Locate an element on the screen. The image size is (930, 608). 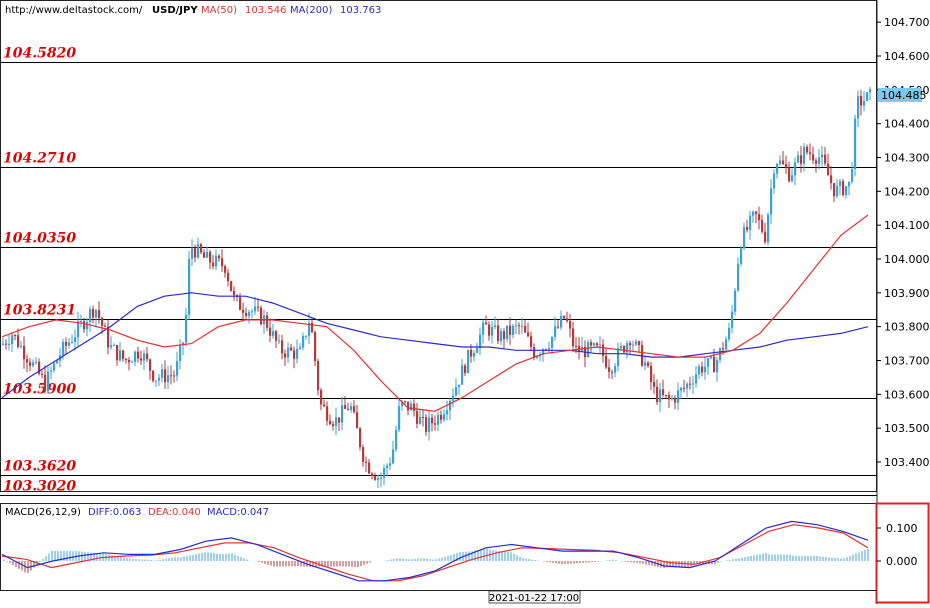
level-label-1: 104.2710 is located at coordinates (39, 159).